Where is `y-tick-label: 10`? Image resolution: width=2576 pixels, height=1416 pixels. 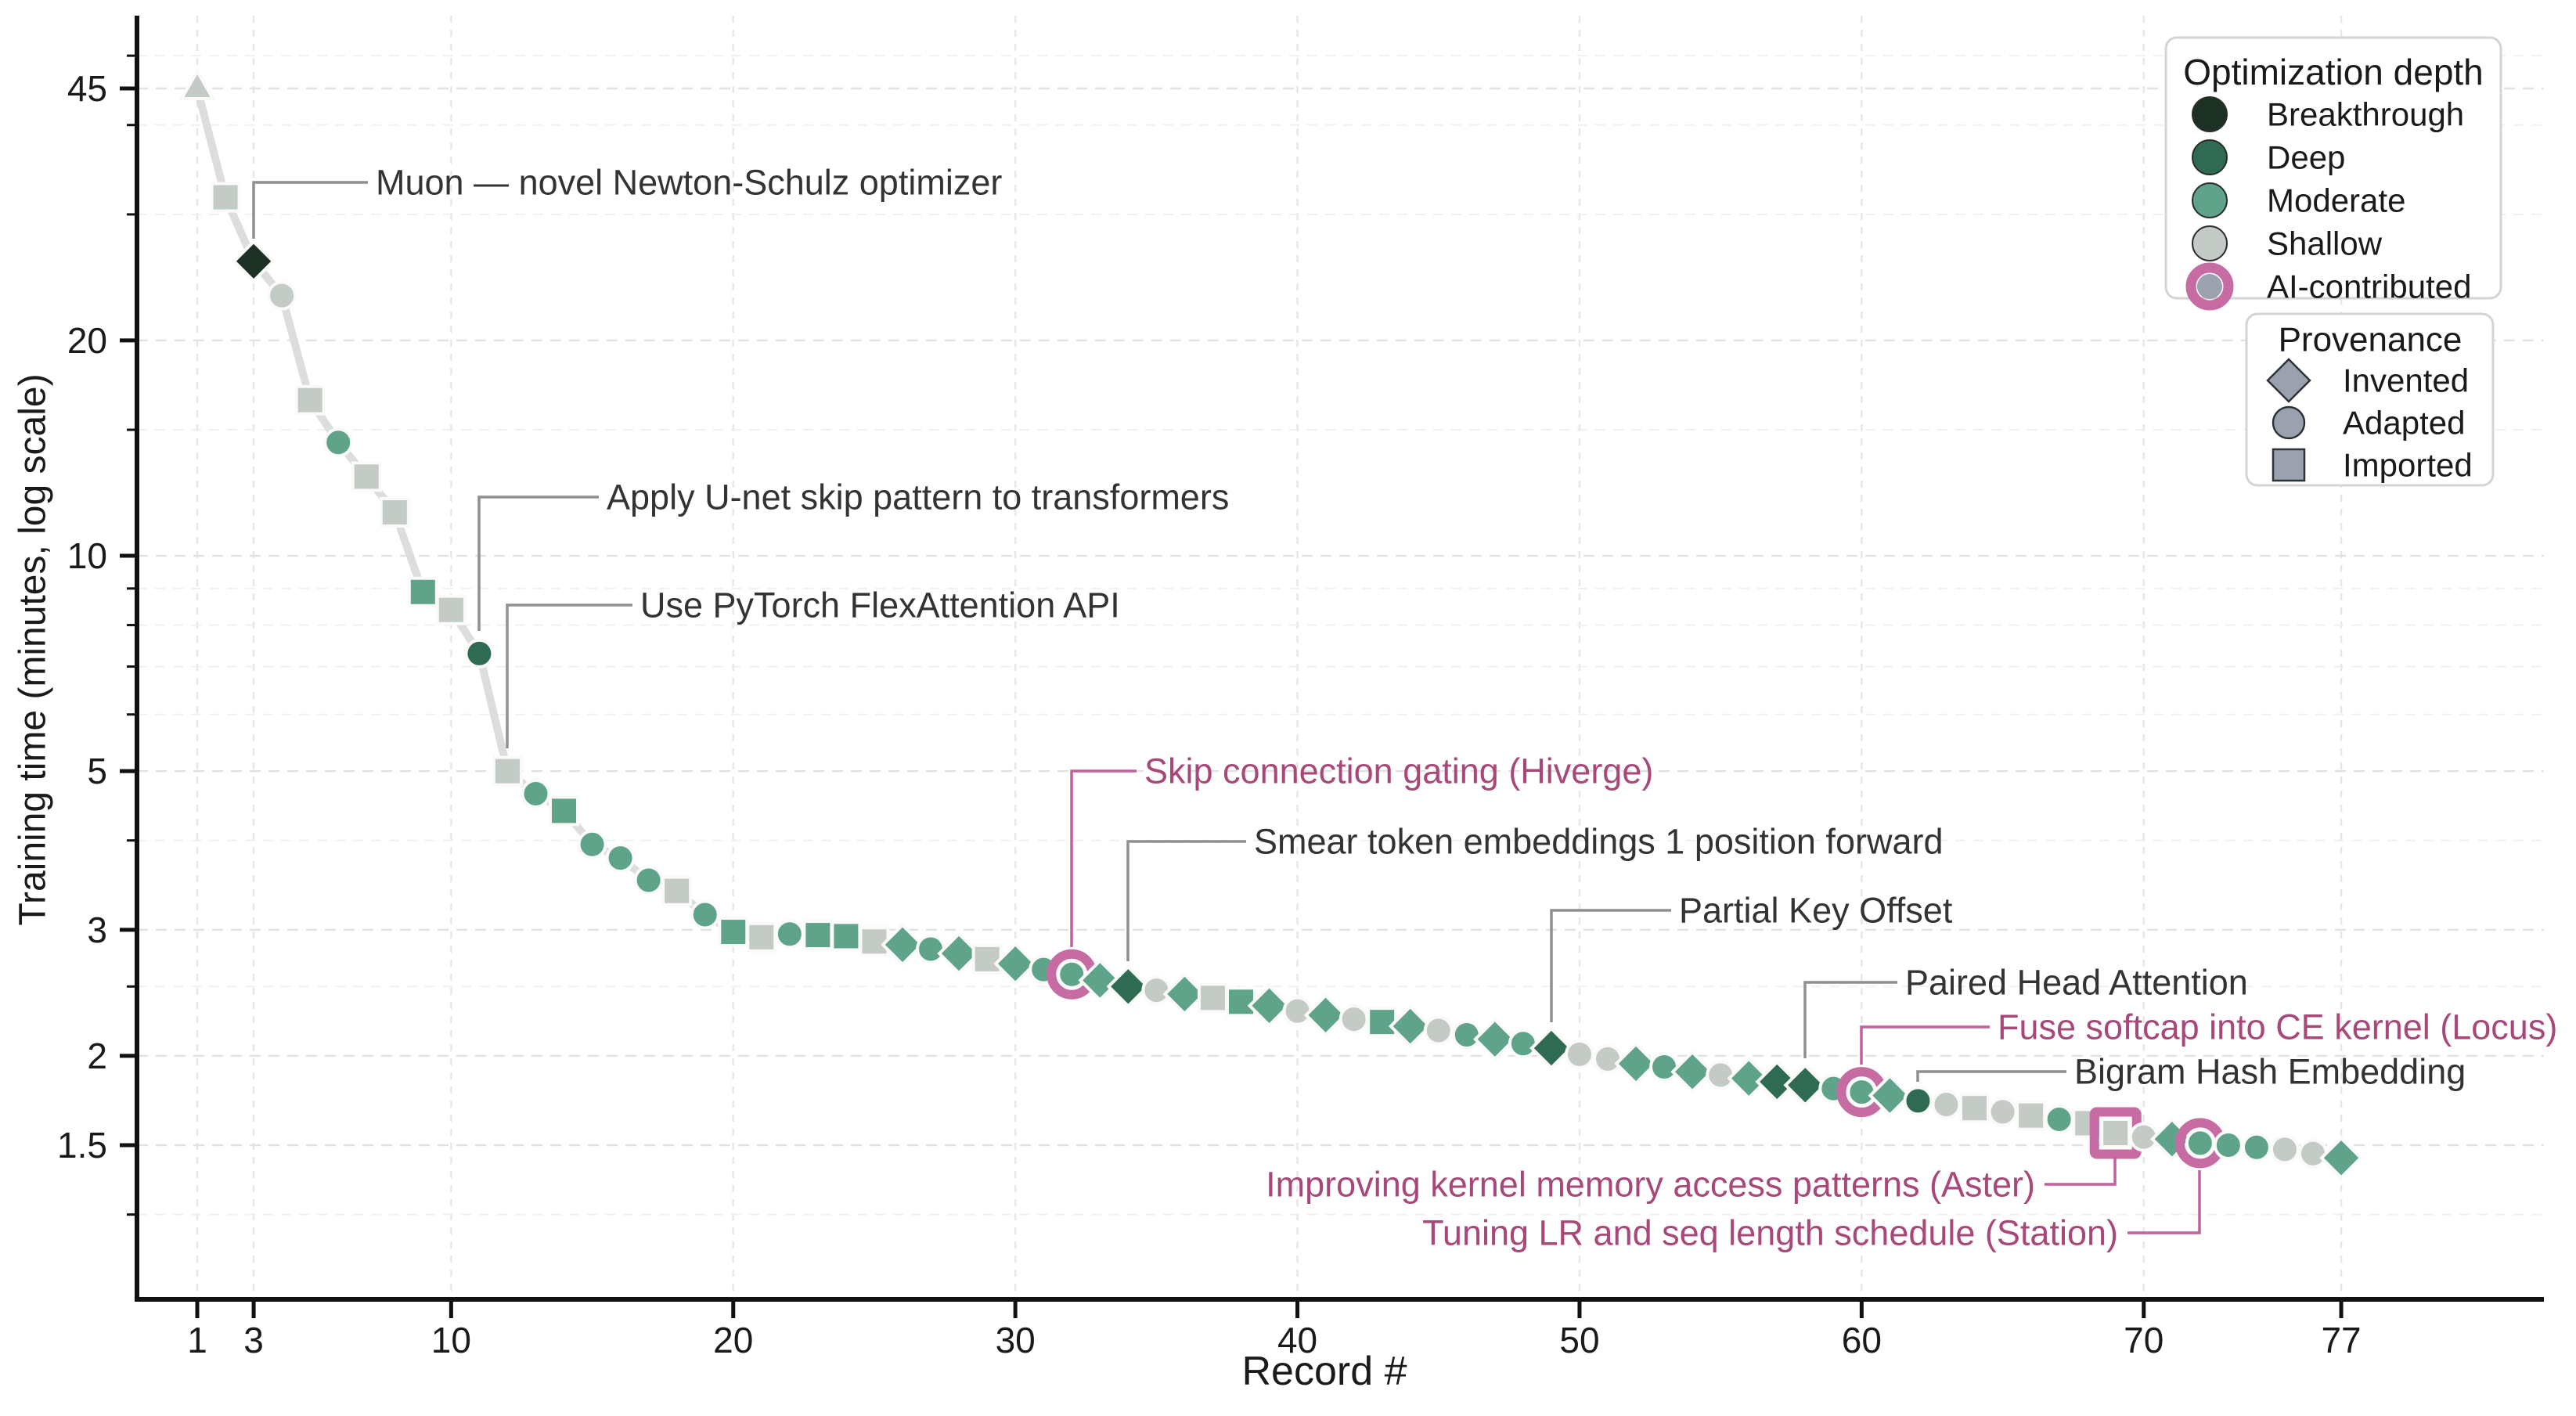
y-tick-label: 10 is located at coordinates (87, 555).